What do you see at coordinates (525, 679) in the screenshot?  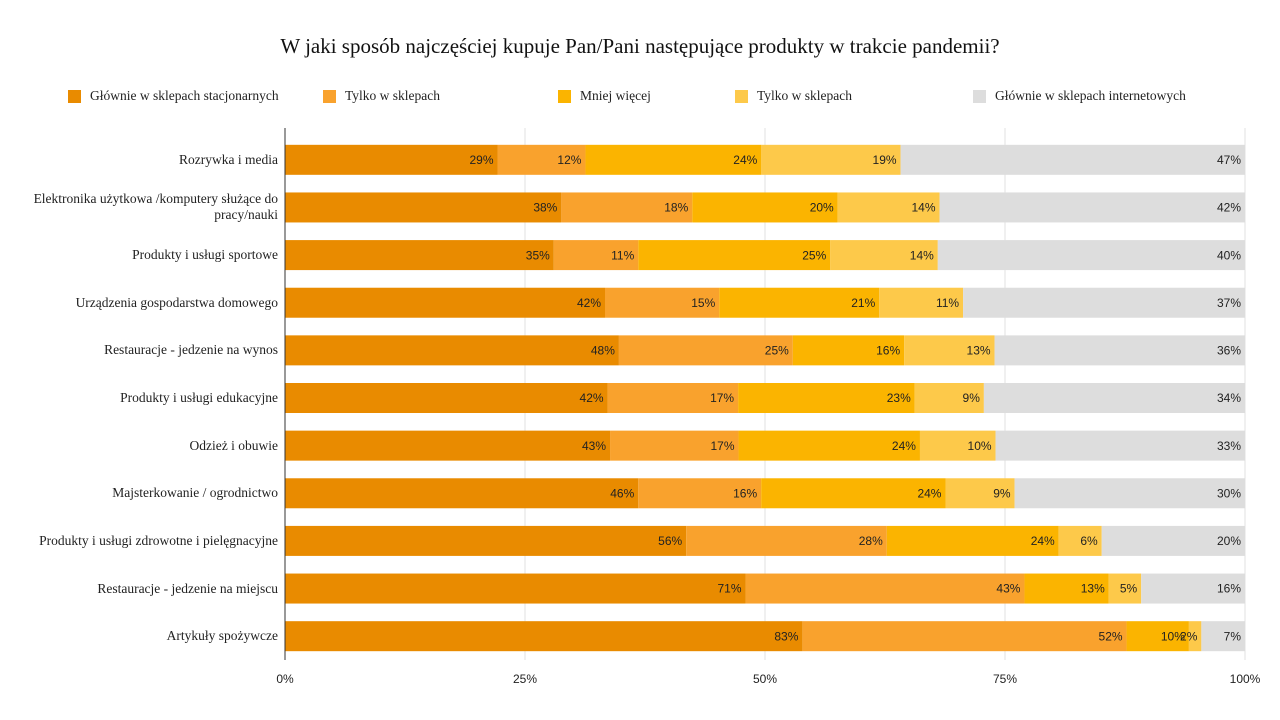 I see `x-tick-label: 25%` at bounding box center [525, 679].